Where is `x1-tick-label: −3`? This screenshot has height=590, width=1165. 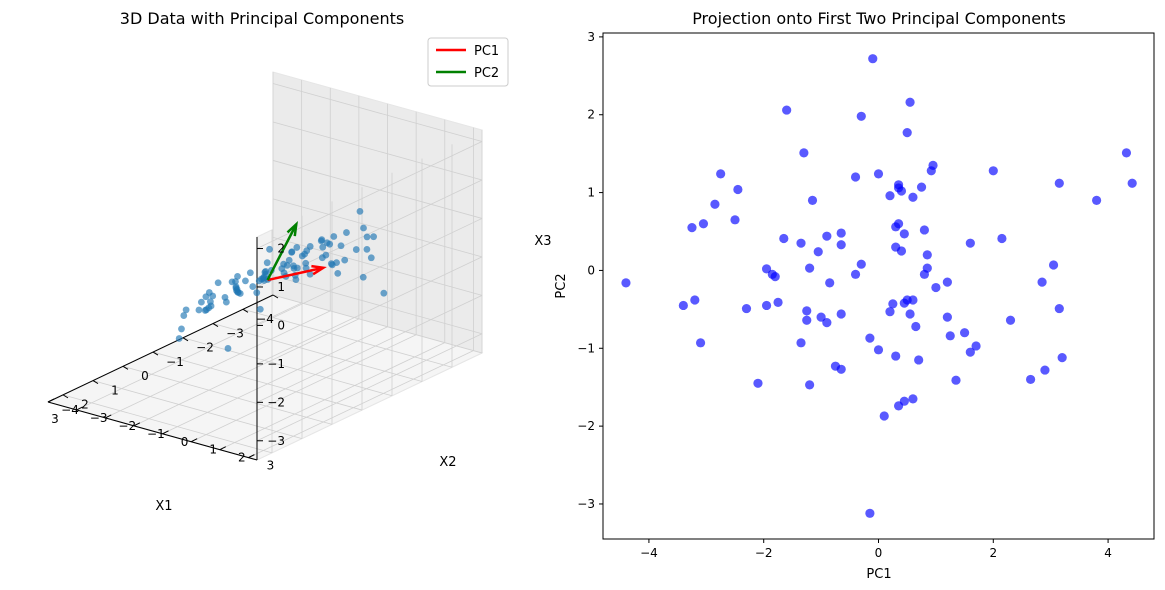 x1-tick-label: −3 is located at coordinates (235, 333).